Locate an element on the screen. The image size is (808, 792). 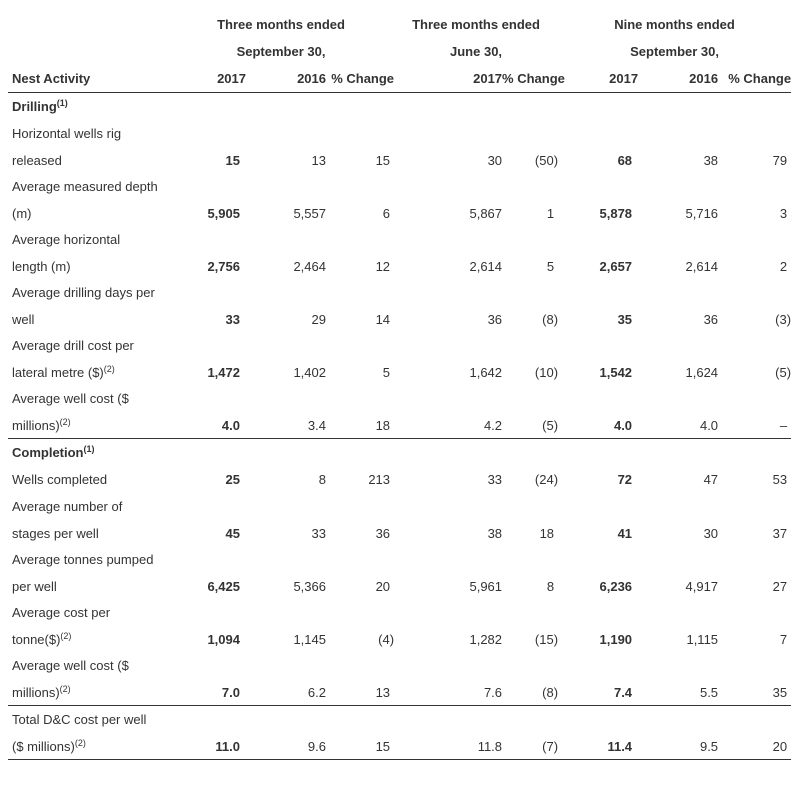
cell-value: (8) is located at coordinates (550, 692).